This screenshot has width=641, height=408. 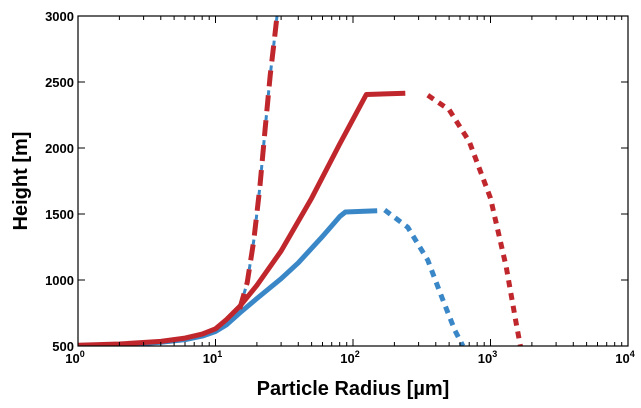 I want to click on y-axis-label: Height [m], so click(x=21, y=181).